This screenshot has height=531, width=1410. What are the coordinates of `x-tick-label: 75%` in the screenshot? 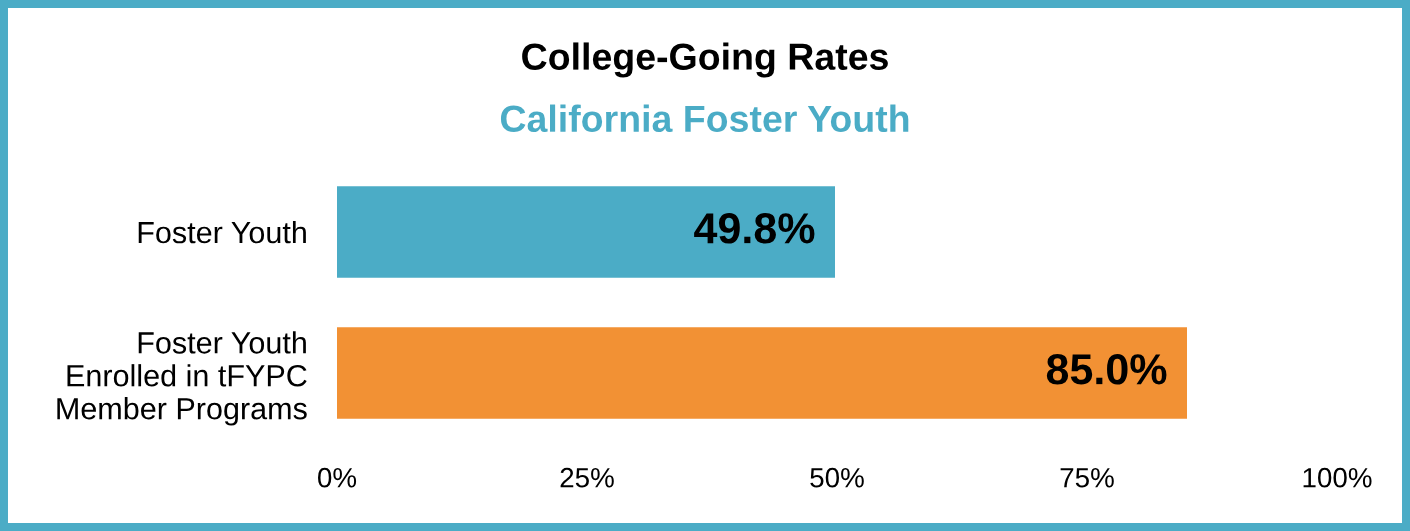 It's located at (1087, 477).